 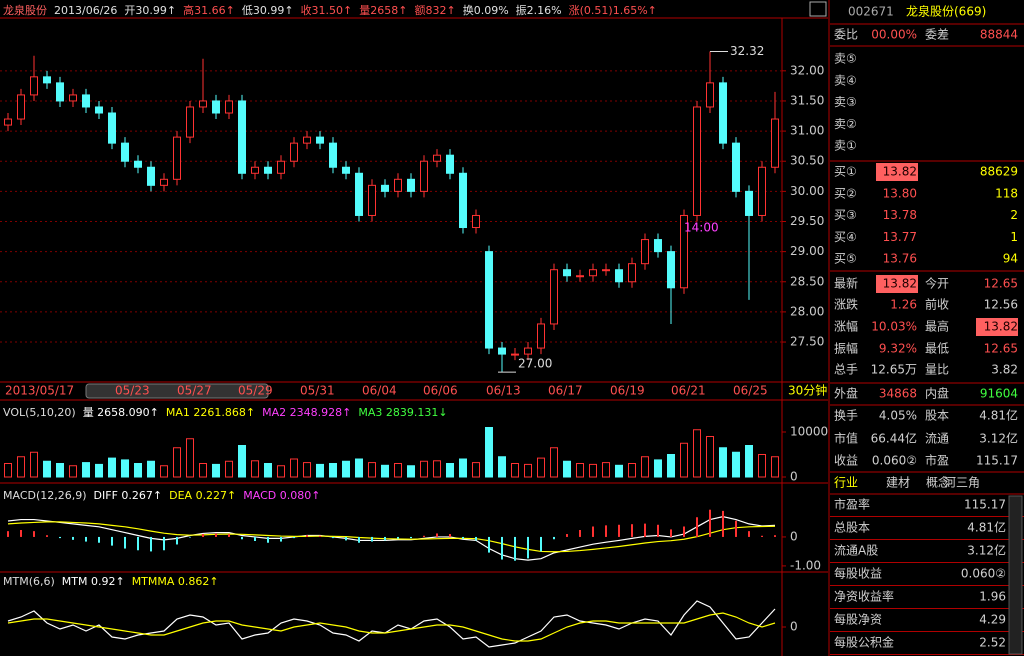 I want to click on y-tick-label: 28.00, so click(x=807, y=311).